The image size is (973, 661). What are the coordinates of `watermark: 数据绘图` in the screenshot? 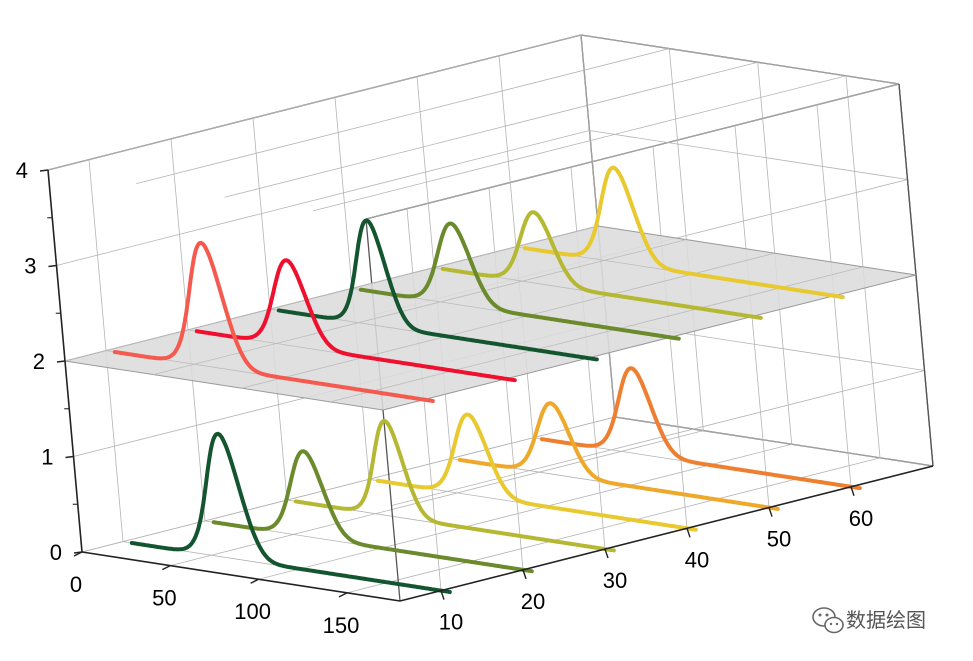 It's located at (869, 620).